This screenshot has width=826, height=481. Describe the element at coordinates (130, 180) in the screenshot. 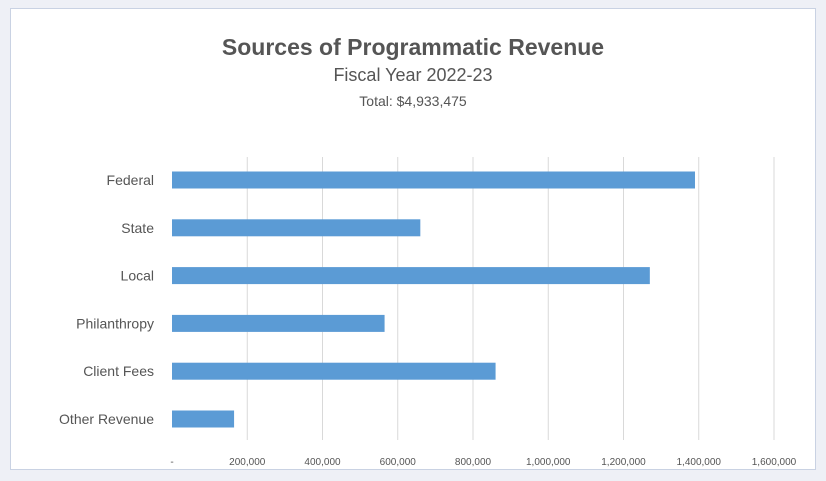

I see `category-label: Federal` at that location.